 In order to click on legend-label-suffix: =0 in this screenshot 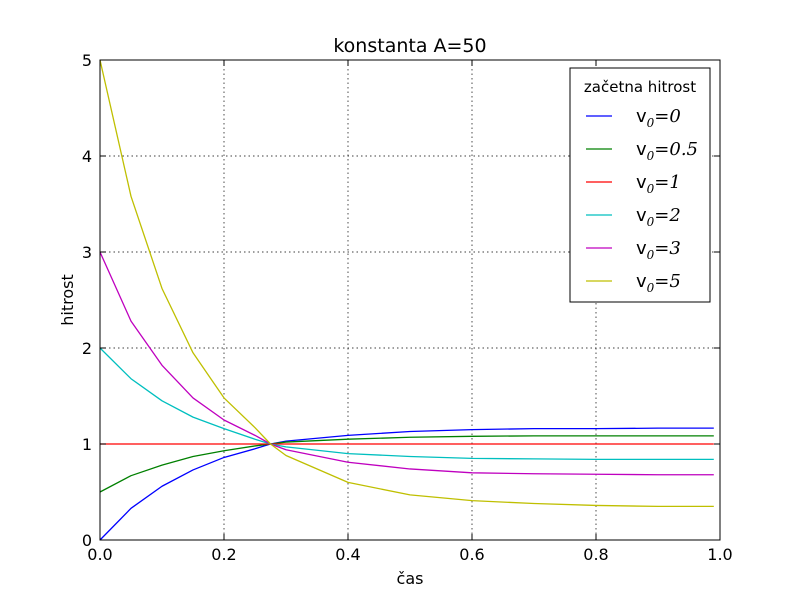, I will do `click(667, 116)`.